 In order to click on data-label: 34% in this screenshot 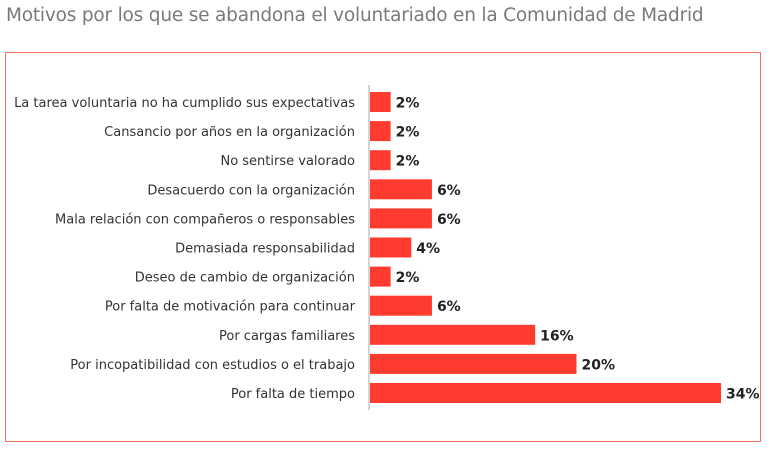, I will do `click(743, 395)`.